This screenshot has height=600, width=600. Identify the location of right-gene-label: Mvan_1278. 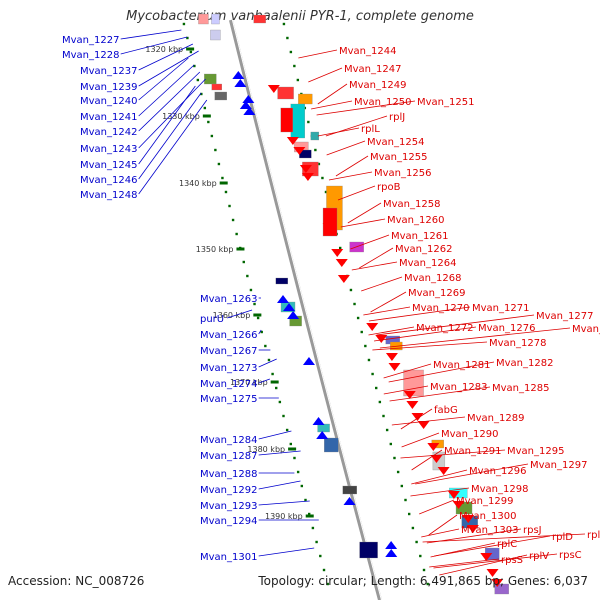
(517, 343).